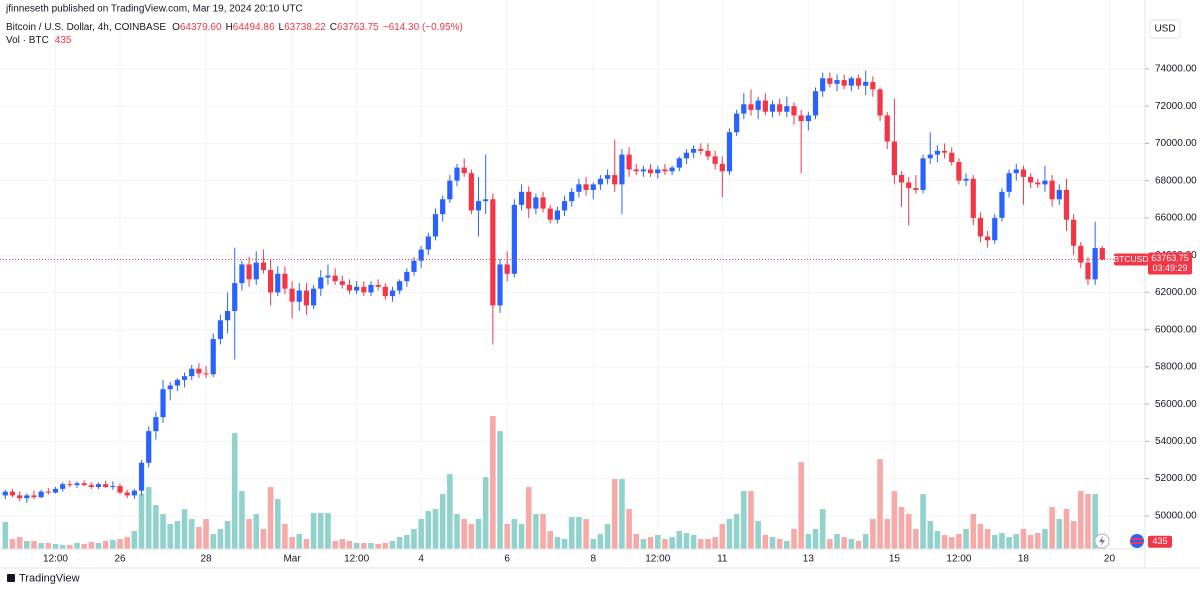 This screenshot has width=1200, height=596. What do you see at coordinates (86, 27) in the screenshot?
I see `symbol: Bitcoin / U.S. Dollar, 4h, COINBASE` at bounding box center [86, 27].